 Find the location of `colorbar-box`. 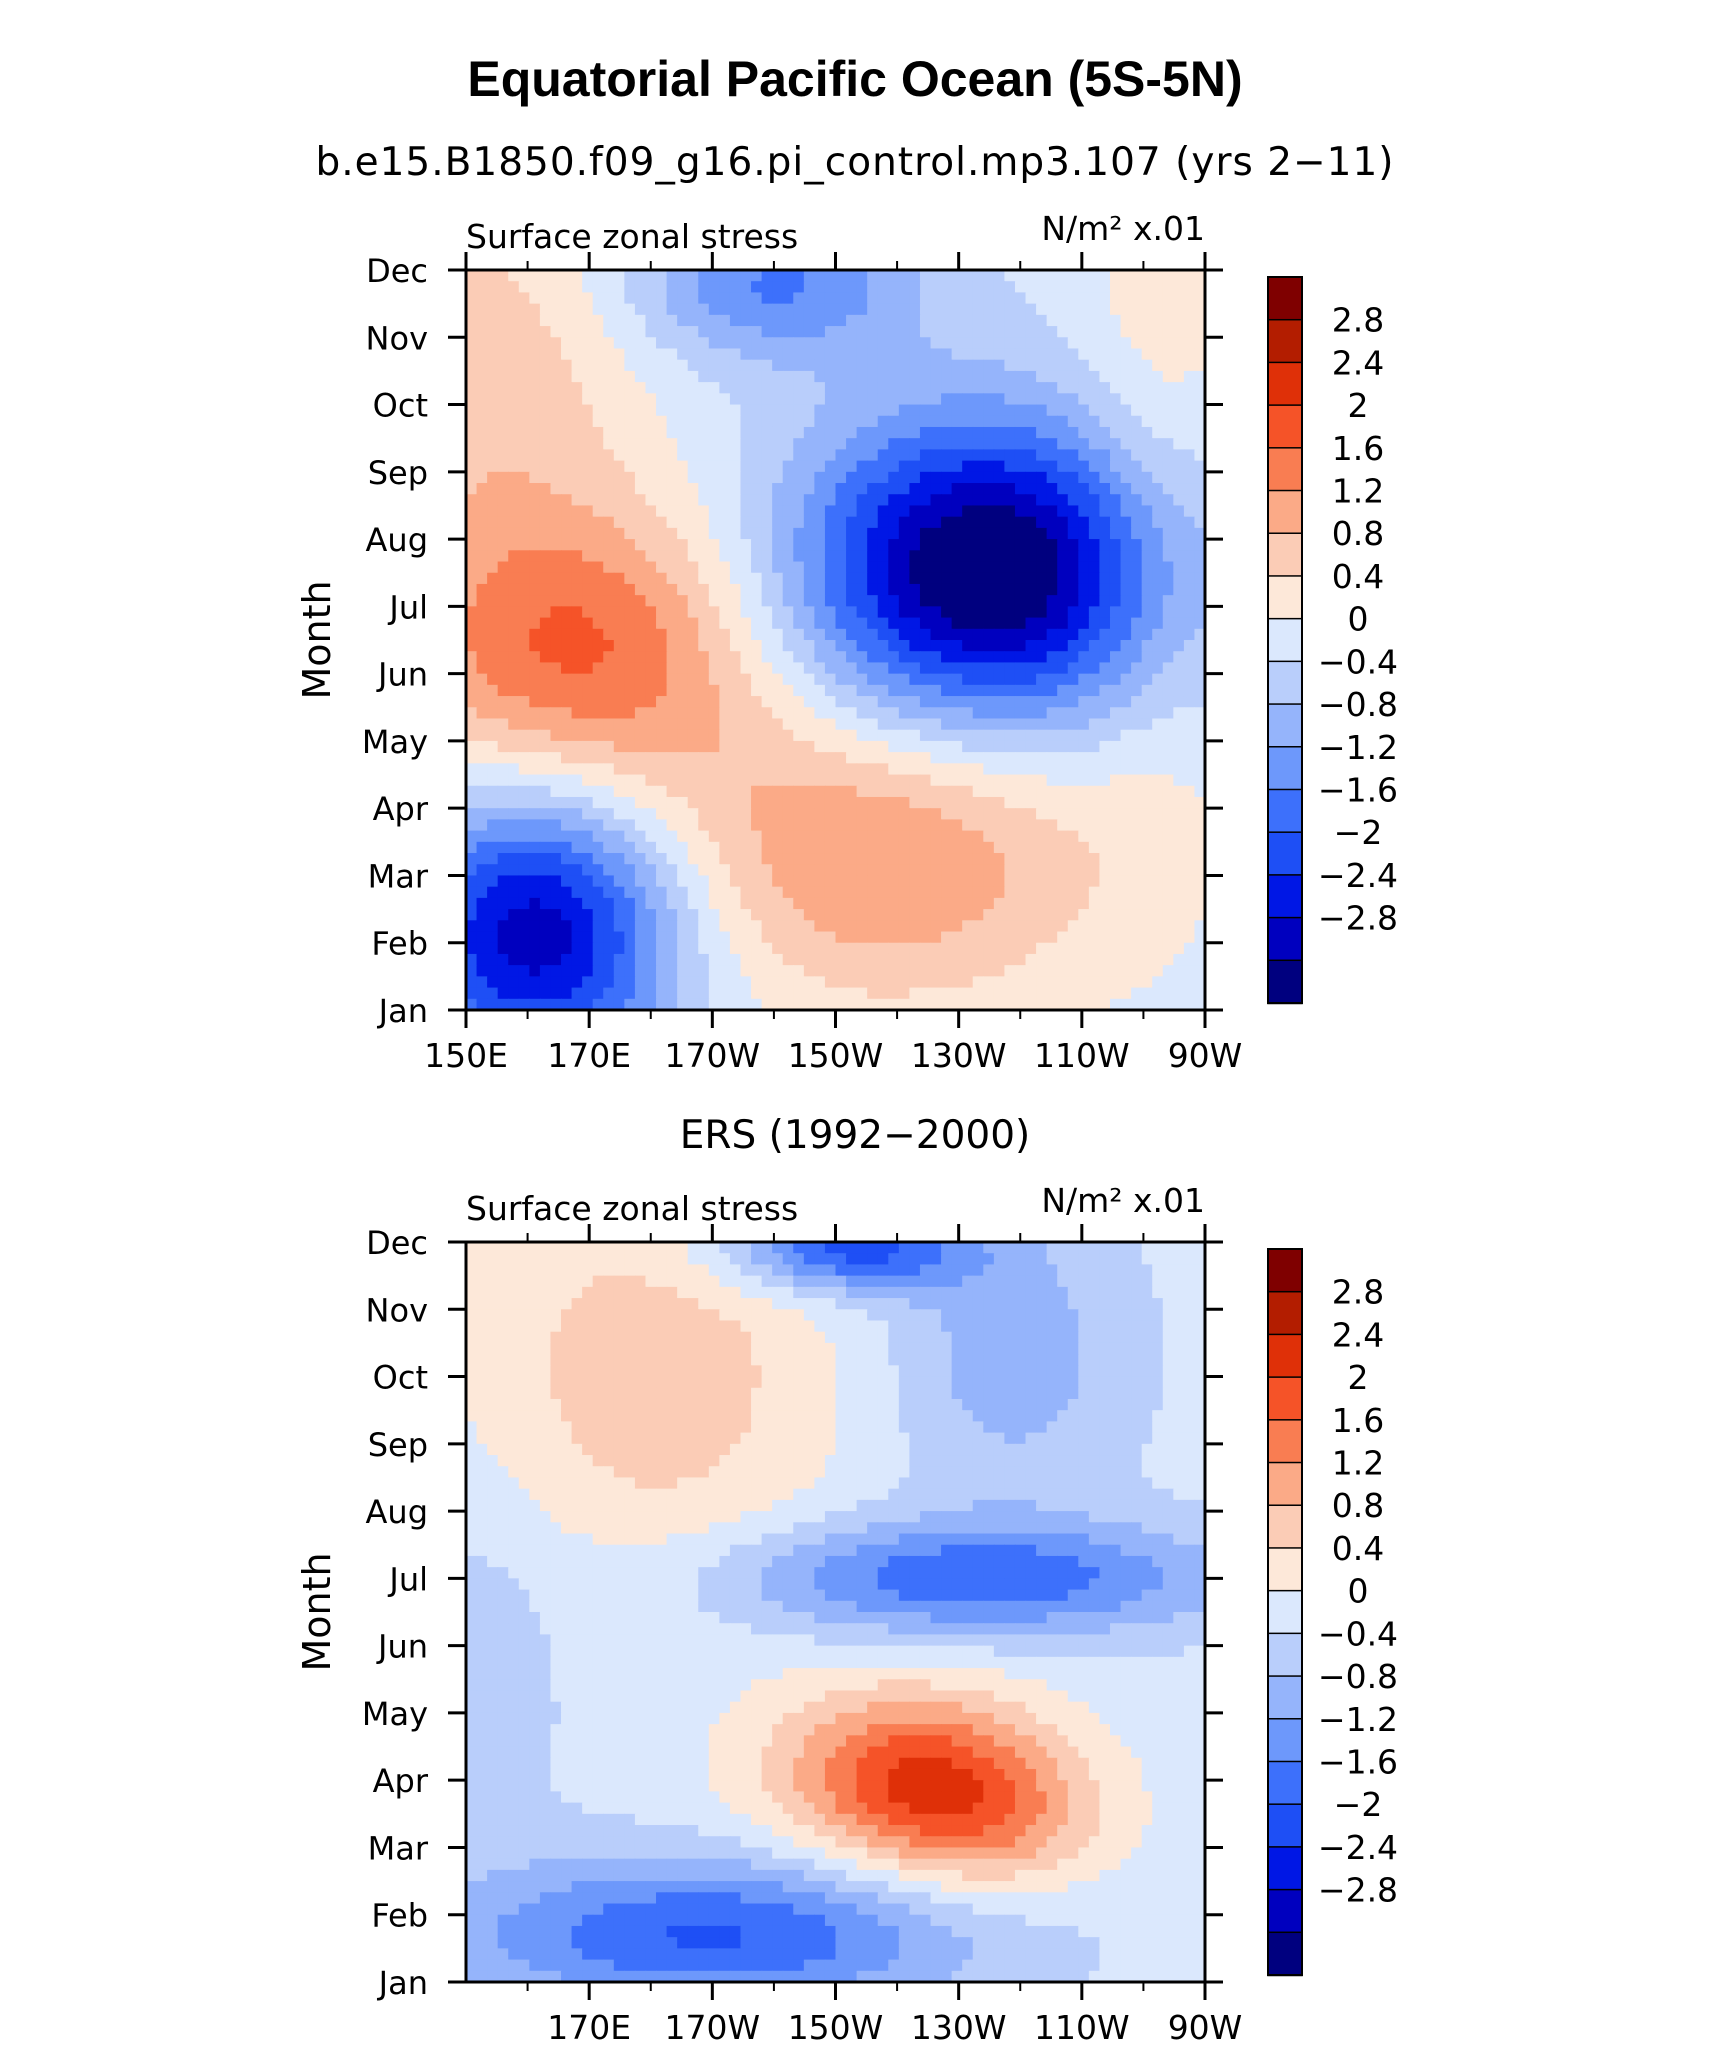

colorbar-box is located at coordinates (1285, 341).